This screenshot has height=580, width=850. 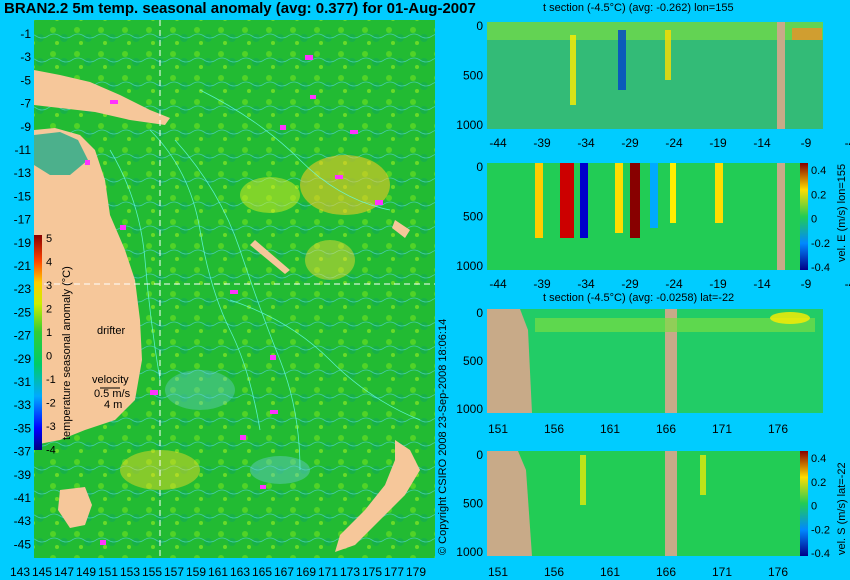 What do you see at coordinates (842, 212) in the screenshot?
I see `panel2-side-label: vel. E (m/s) lon=155` at bounding box center [842, 212].